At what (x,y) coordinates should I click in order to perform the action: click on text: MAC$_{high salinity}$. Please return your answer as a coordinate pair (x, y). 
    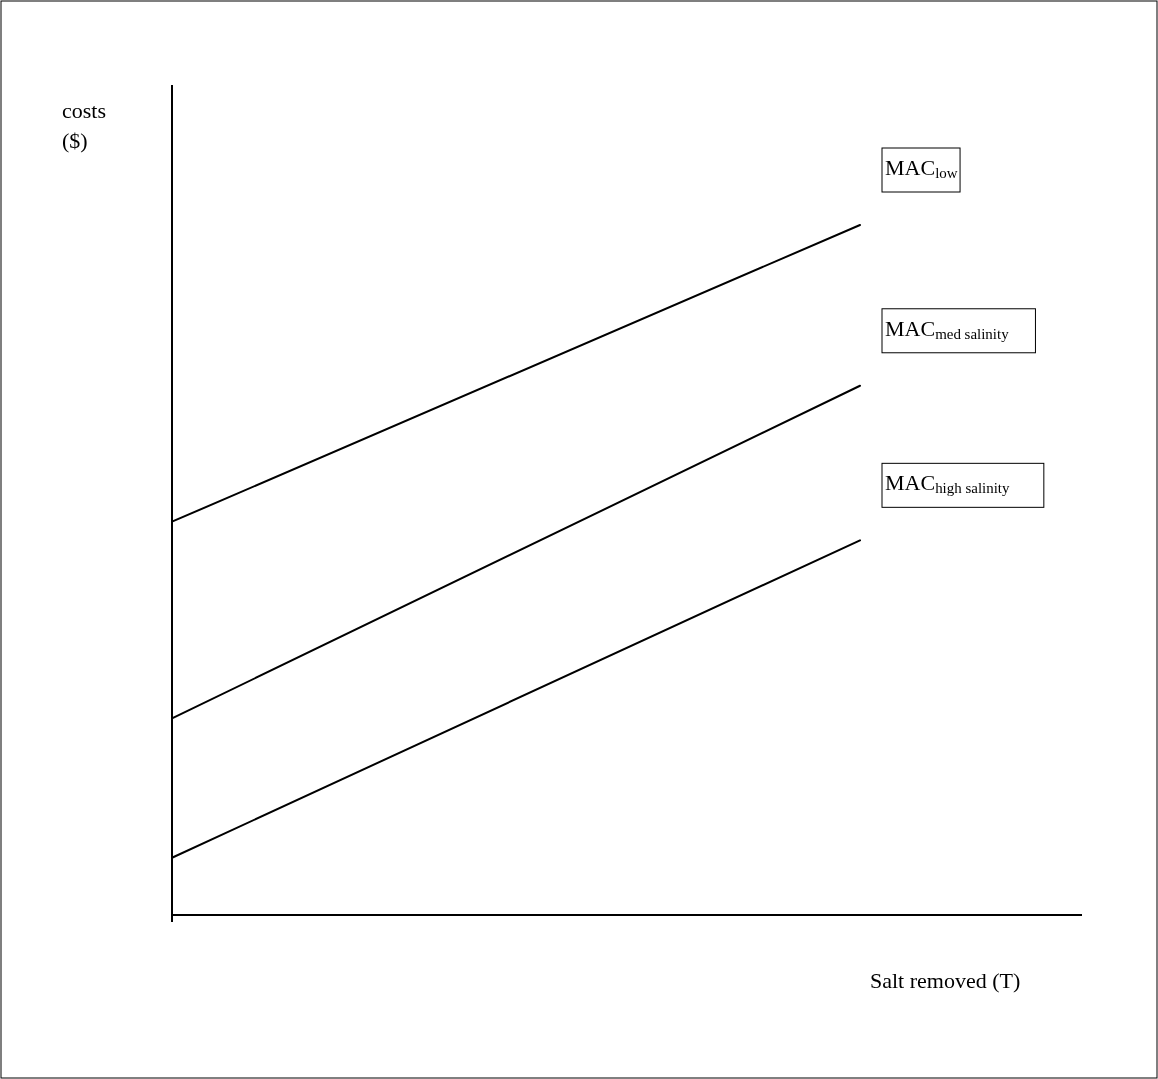
    Looking at the image, I should click on (947, 483).